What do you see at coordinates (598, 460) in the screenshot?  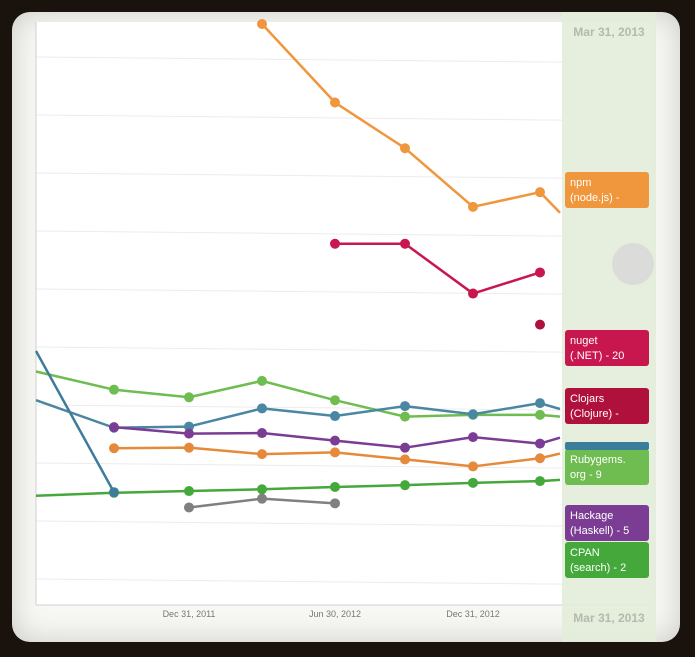 I see `series-label-text: Rubygems.` at bounding box center [598, 460].